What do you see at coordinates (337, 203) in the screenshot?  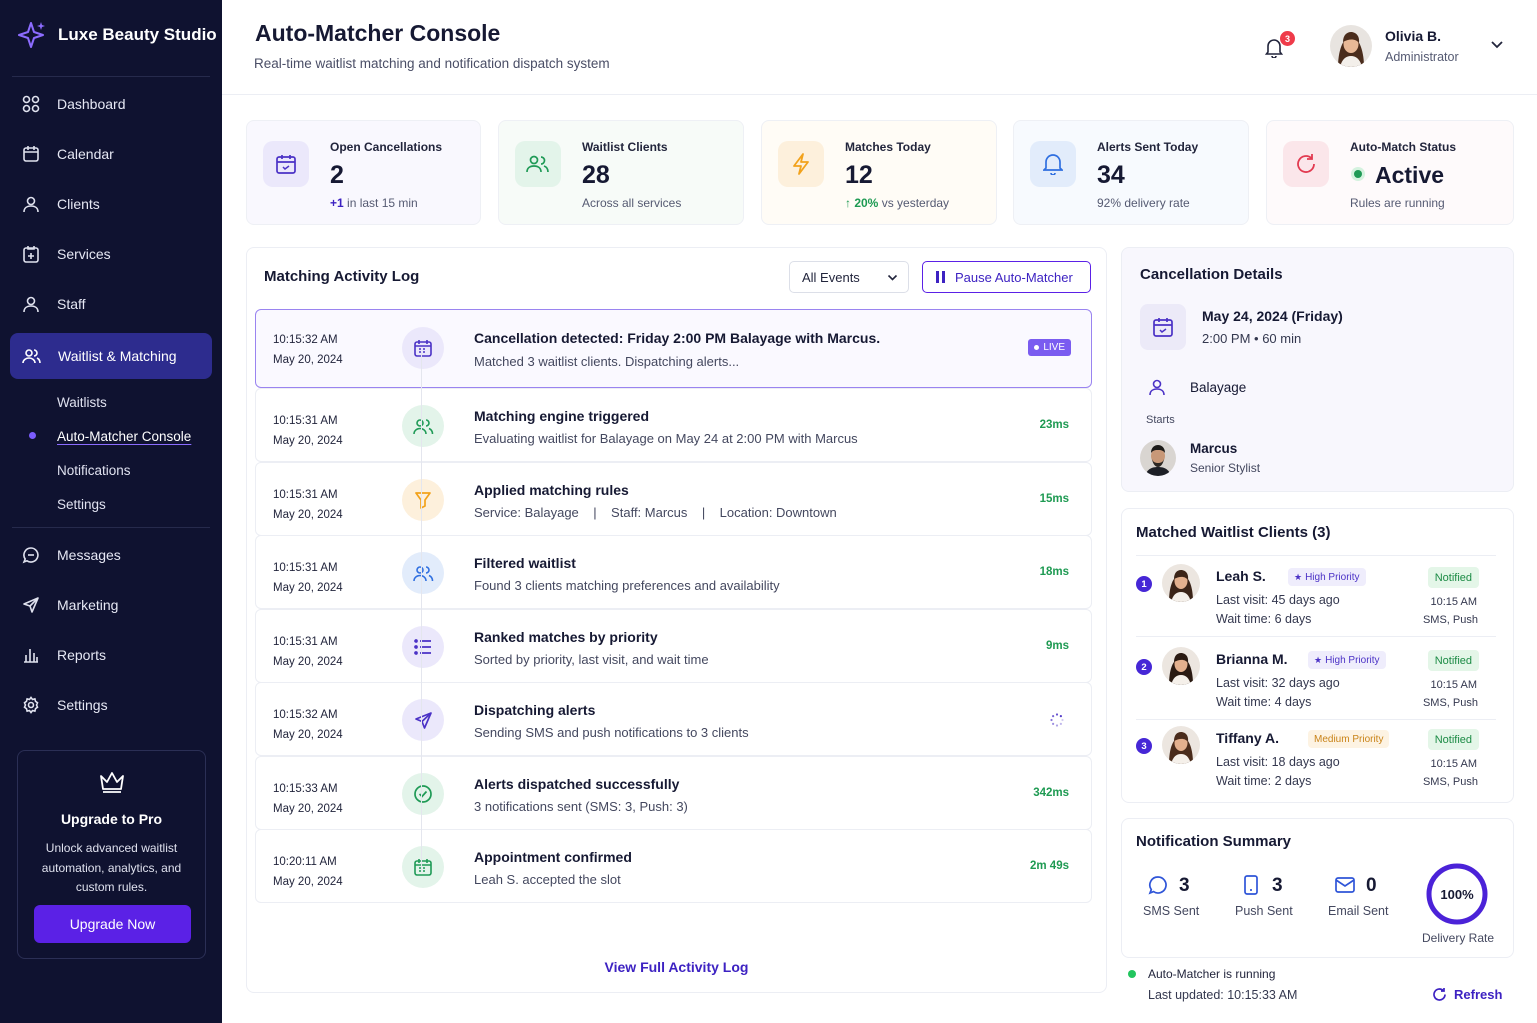 I see `stat-change: +1` at bounding box center [337, 203].